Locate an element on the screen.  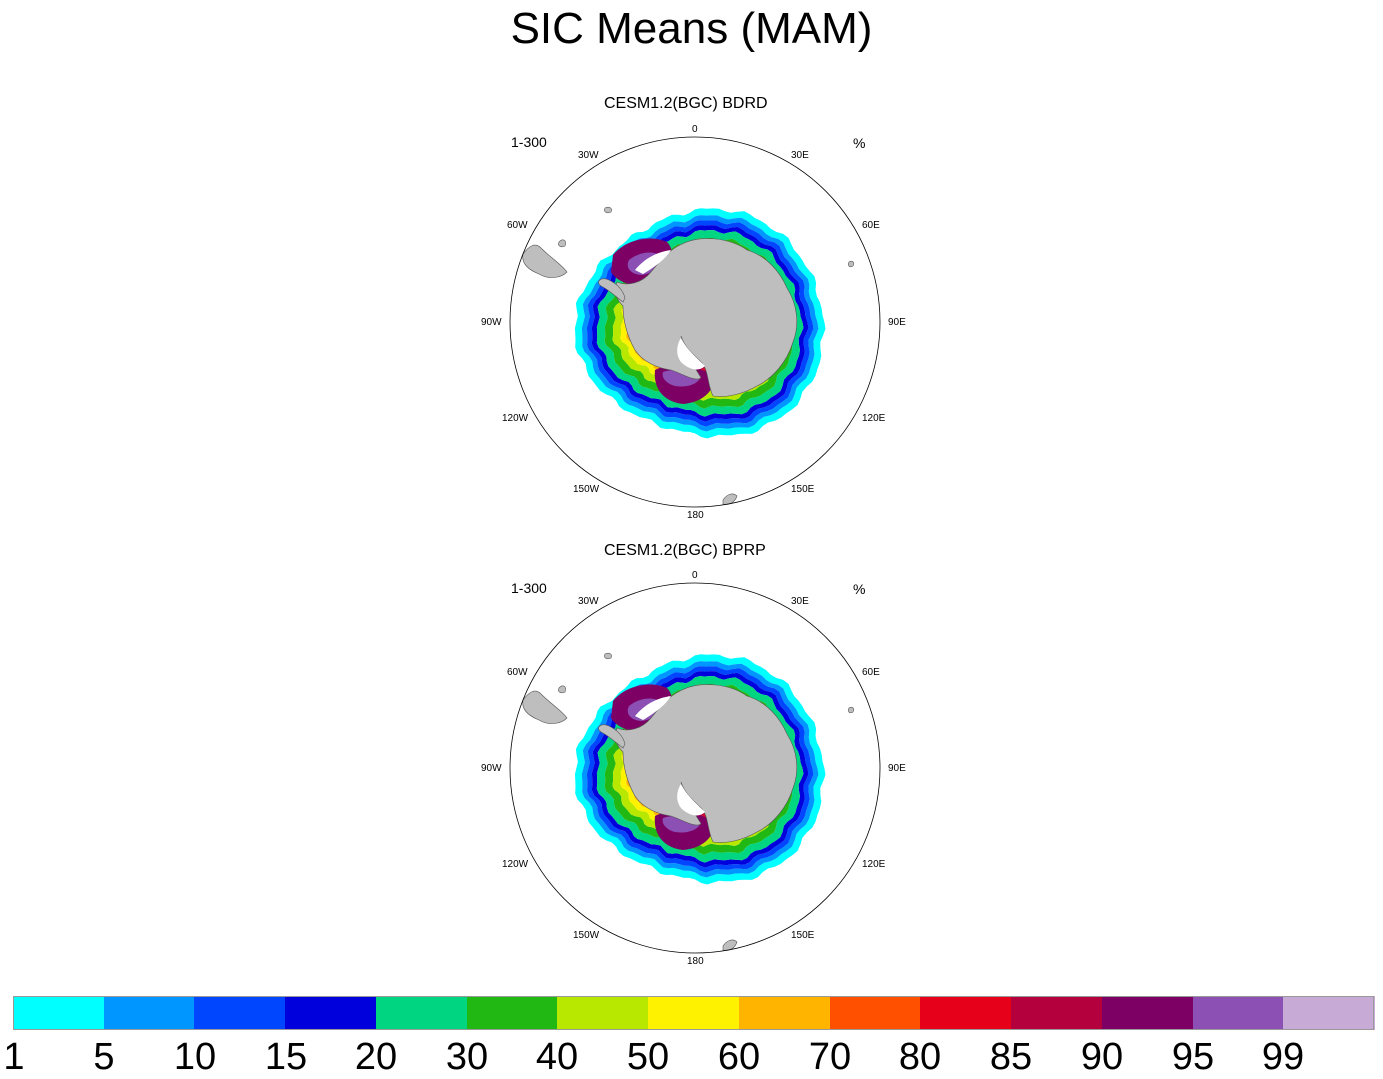
panel-1-lon-label-0: 0 is located at coordinates (695, 129).